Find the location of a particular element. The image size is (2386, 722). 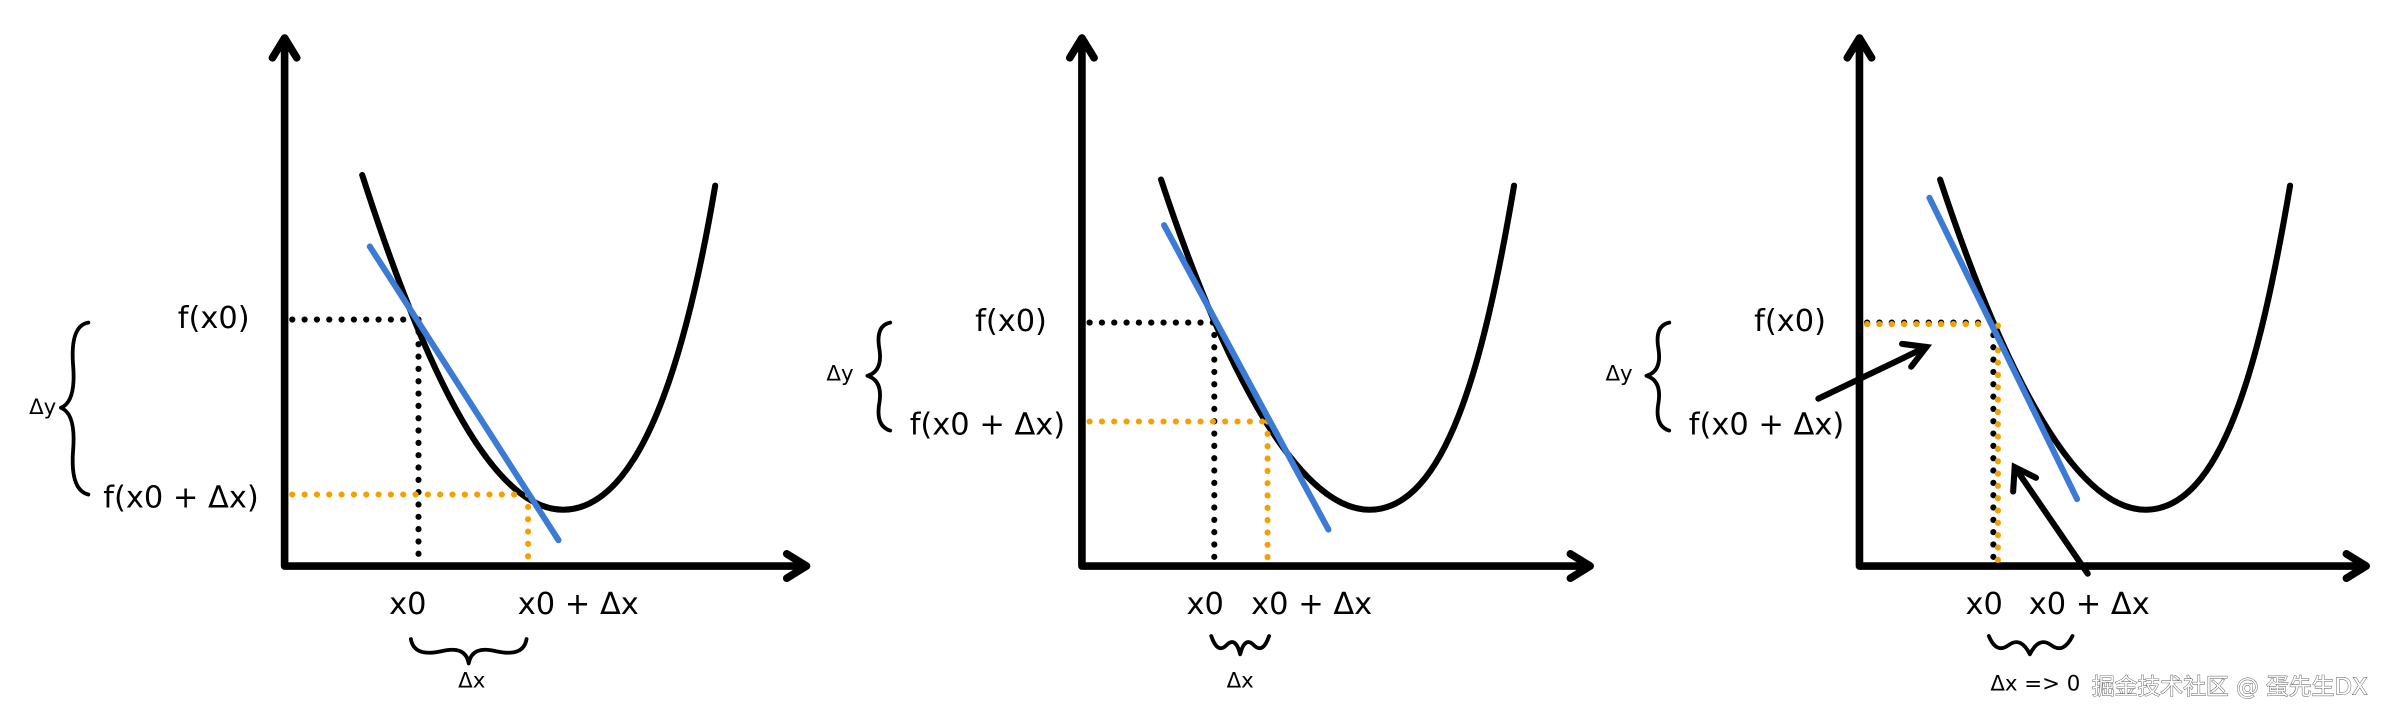

arrow-to-x is located at coordinates (2050, 519).